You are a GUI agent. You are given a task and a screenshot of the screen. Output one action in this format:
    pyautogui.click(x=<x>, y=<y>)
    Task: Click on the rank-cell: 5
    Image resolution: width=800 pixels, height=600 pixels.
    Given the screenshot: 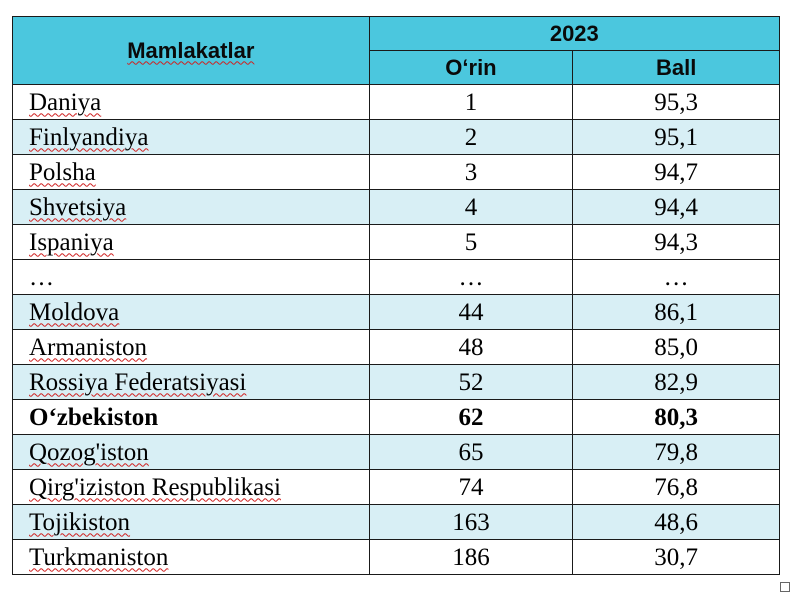 What is the action you would take?
    pyautogui.click(x=471, y=242)
    